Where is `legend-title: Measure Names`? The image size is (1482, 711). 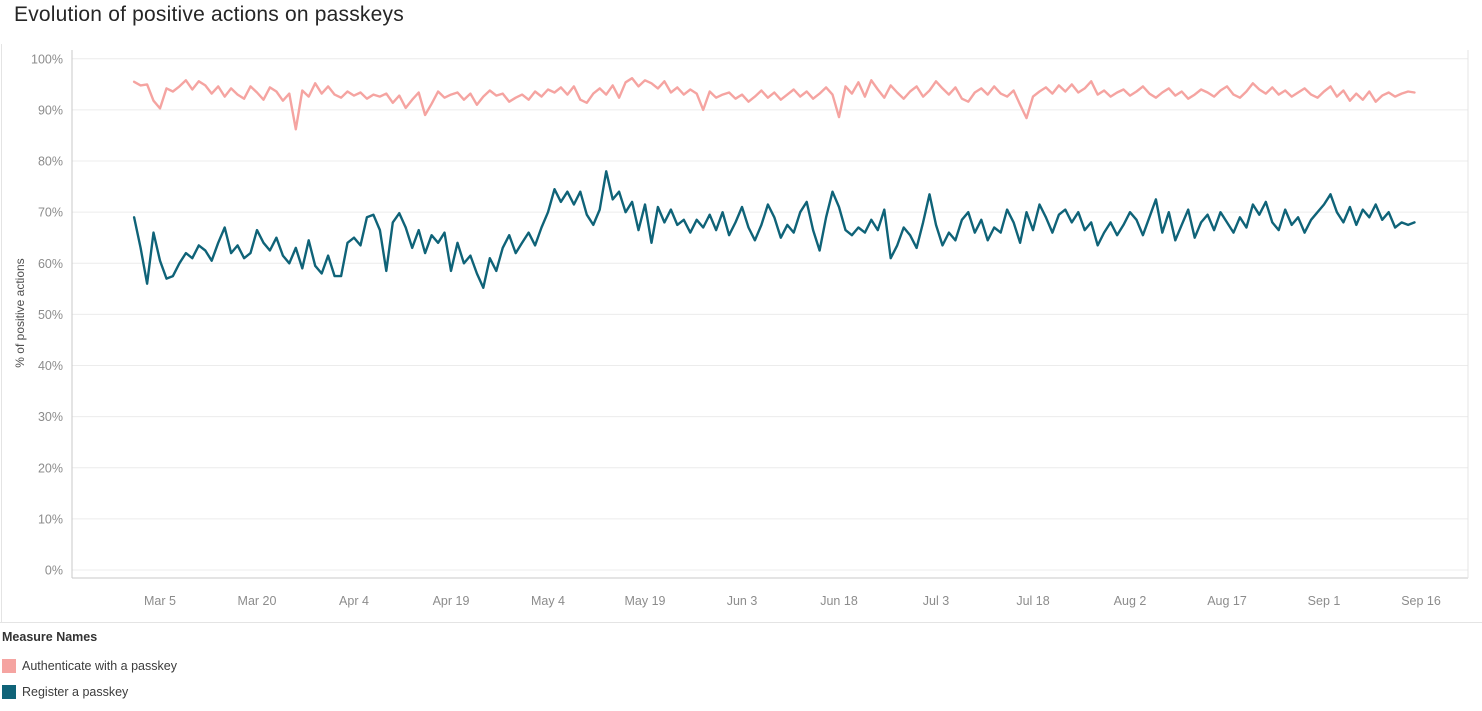
legend-title: Measure Names is located at coordinates (50, 637).